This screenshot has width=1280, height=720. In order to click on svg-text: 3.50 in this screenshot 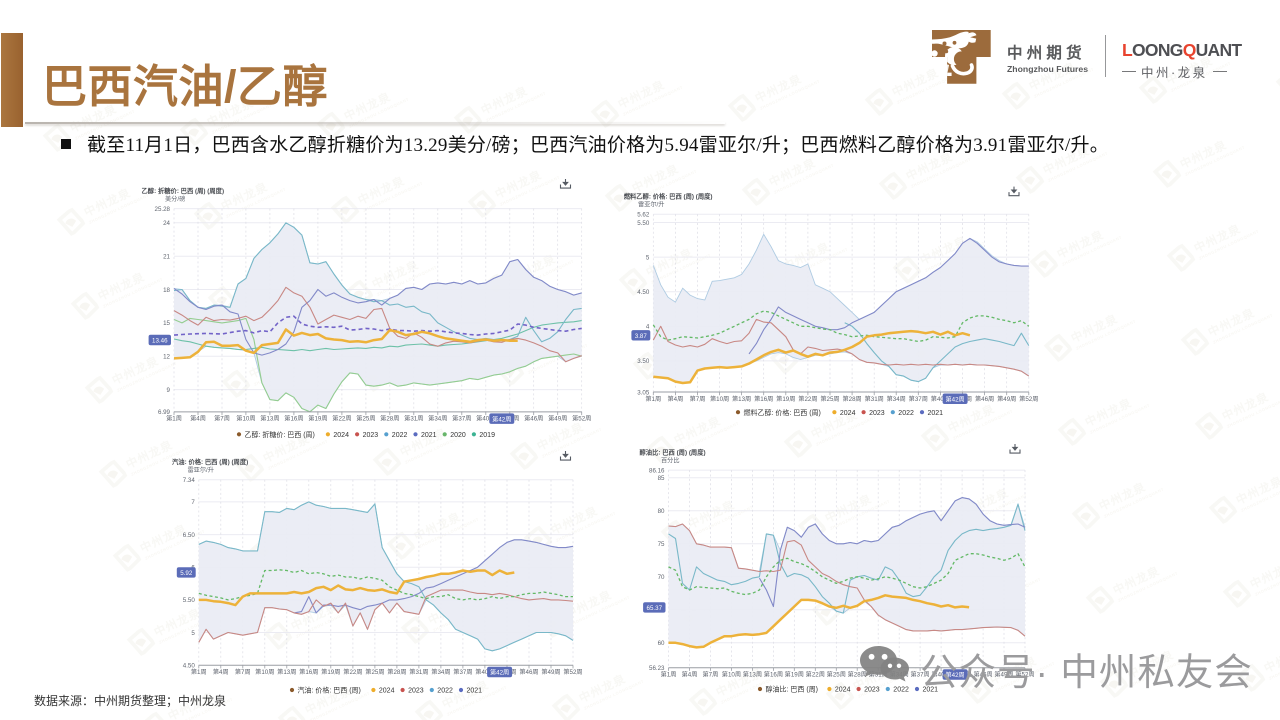, I will do `click(643, 361)`.